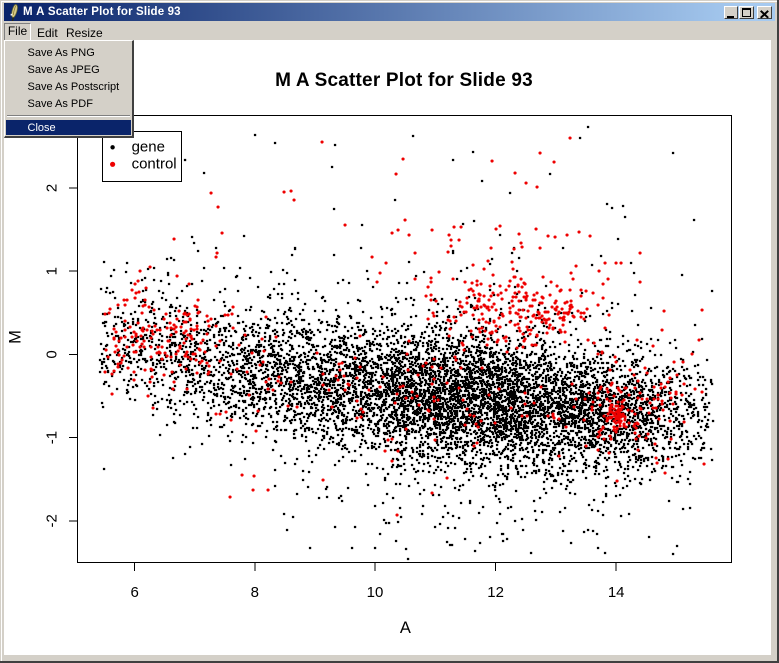 This screenshot has height=663, width=779. What do you see at coordinates (616, 592) in the screenshot?
I see `svg-text: 14` at bounding box center [616, 592].